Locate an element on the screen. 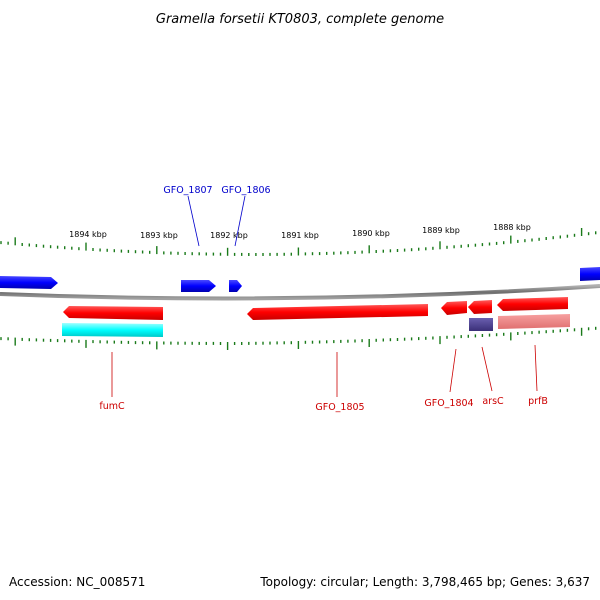 The image size is (600, 600). scale-label: 1894 kbp is located at coordinates (88, 234).